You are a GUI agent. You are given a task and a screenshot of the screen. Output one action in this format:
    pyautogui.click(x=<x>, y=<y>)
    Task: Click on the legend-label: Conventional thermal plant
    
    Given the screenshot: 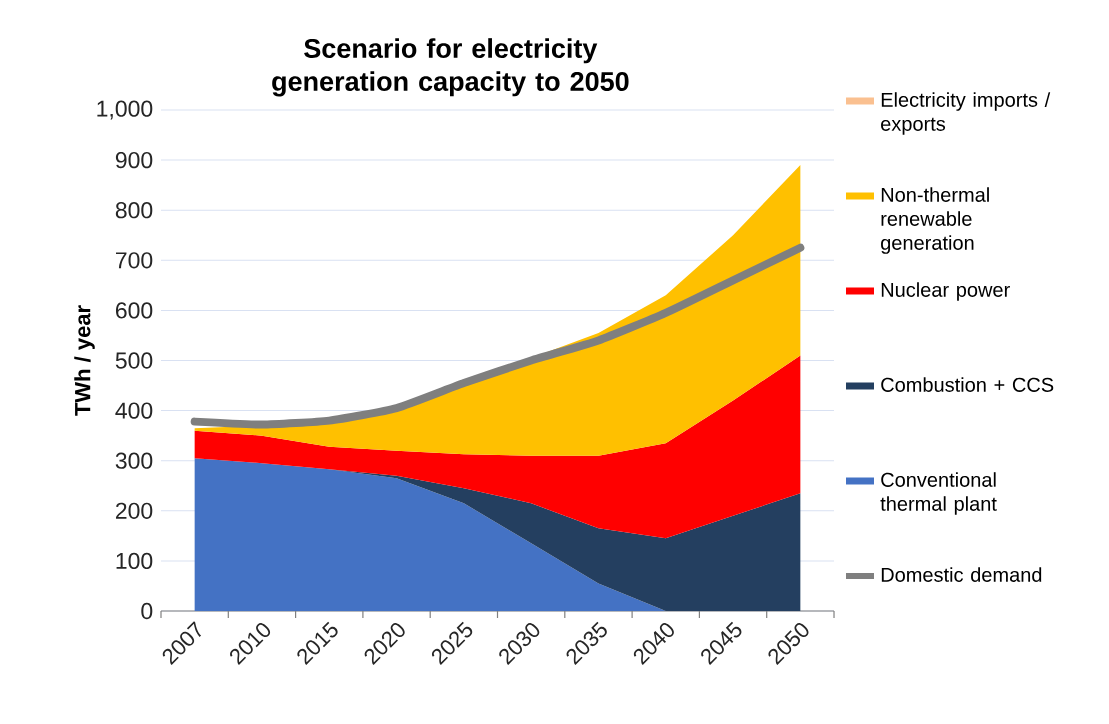 What is the action you would take?
    pyautogui.click(x=938, y=493)
    